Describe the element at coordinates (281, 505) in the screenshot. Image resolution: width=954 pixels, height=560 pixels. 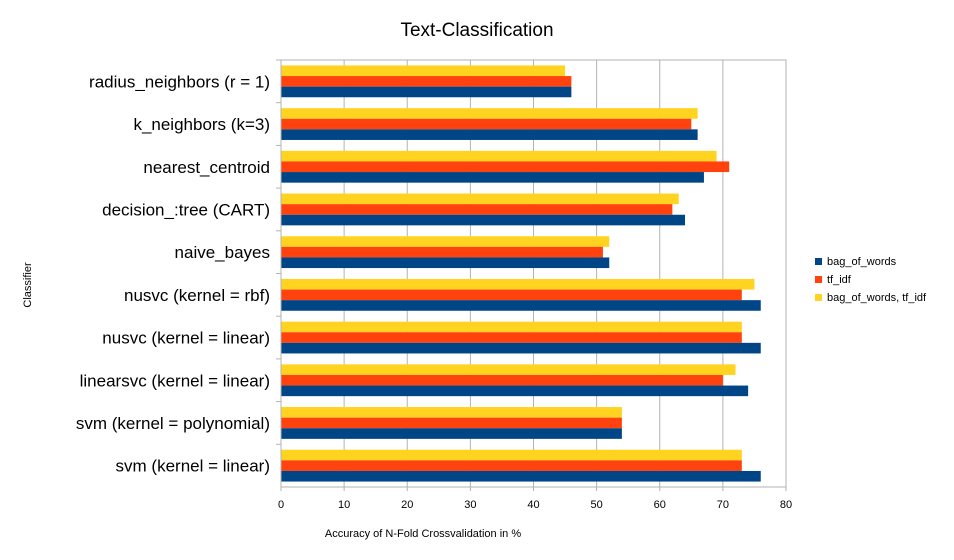
I see `x-tick-label: 0` at that location.